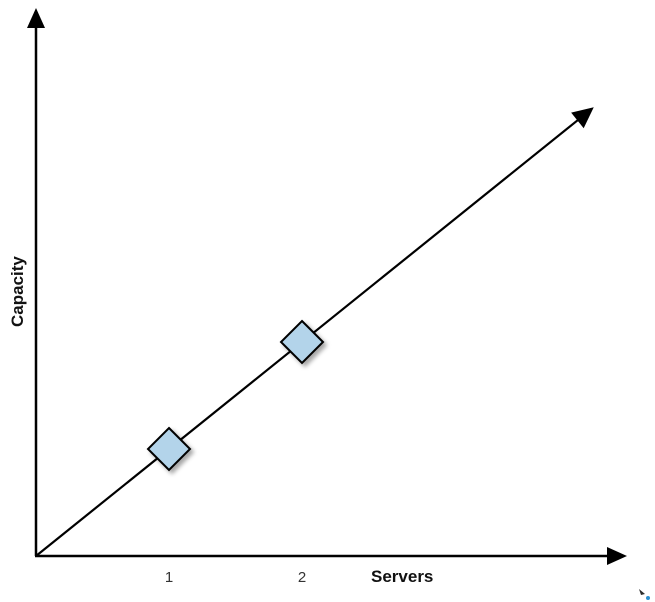 This screenshot has width=655, height=602. What do you see at coordinates (402, 576) in the screenshot?
I see `x-axis-title: Servers` at bounding box center [402, 576].